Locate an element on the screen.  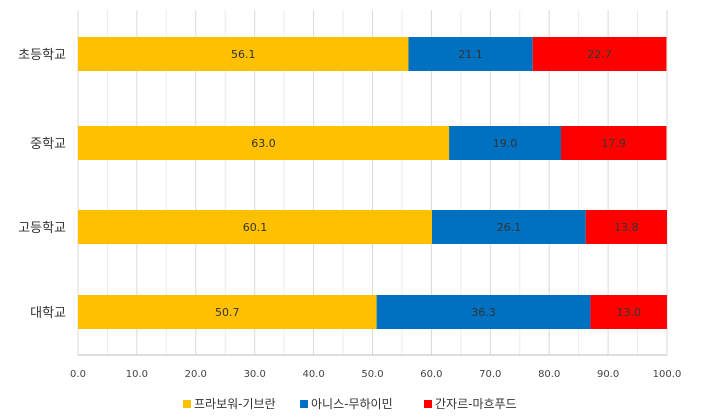
x-tick-label: 60.0 is located at coordinates (431, 374).